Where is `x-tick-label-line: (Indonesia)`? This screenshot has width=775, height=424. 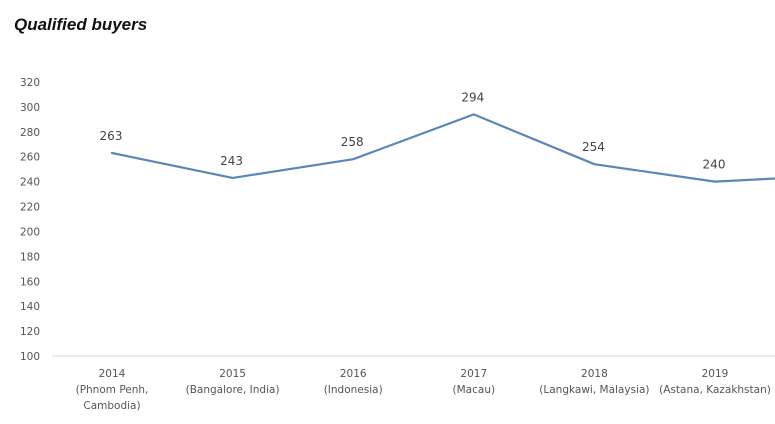
x-tick-label-line: (Indonesia) is located at coordinates (353, 390).